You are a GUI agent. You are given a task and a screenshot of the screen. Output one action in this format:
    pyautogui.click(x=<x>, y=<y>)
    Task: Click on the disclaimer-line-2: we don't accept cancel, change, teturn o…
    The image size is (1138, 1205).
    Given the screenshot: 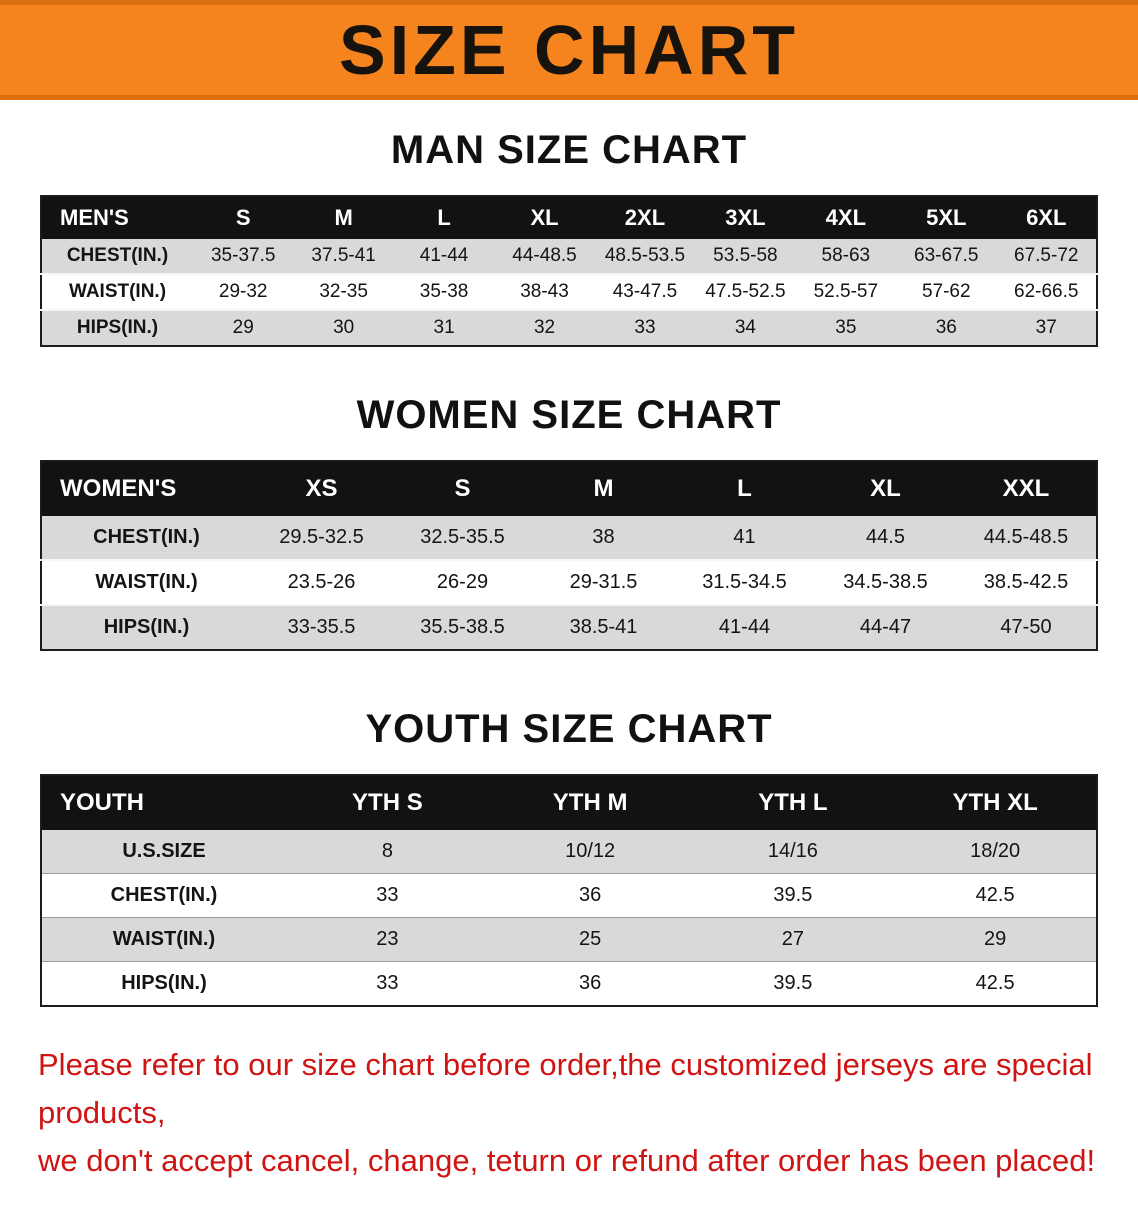 What is the action you would take?
    pyautogui.click(x=567, y=1161)
    